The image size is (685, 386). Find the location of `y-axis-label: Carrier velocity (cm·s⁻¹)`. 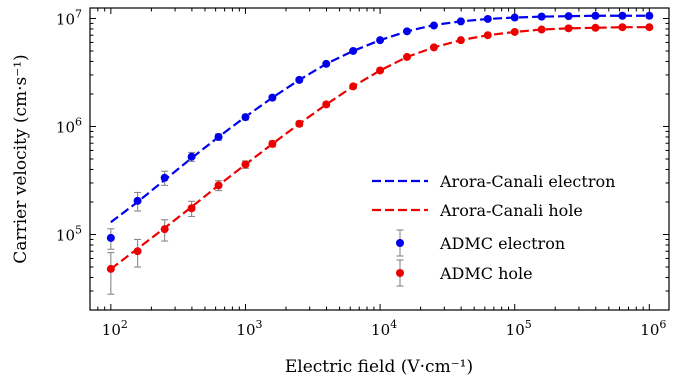

y-axis-label: Carrier velocity (cm·s⁻¹) is located at coordinates (21, 158).